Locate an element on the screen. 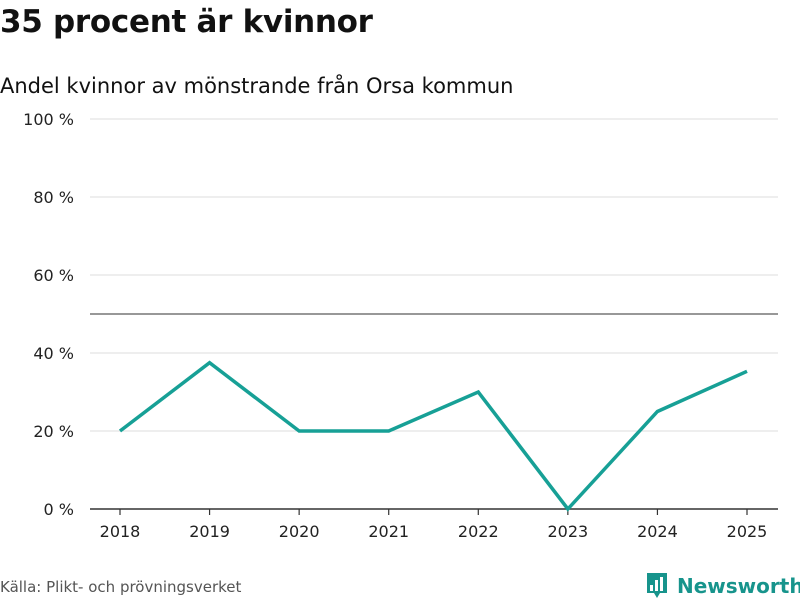 This screenshot has width=800, height=601. x-tick-label: 2025 is located at coordinates (747, 531).